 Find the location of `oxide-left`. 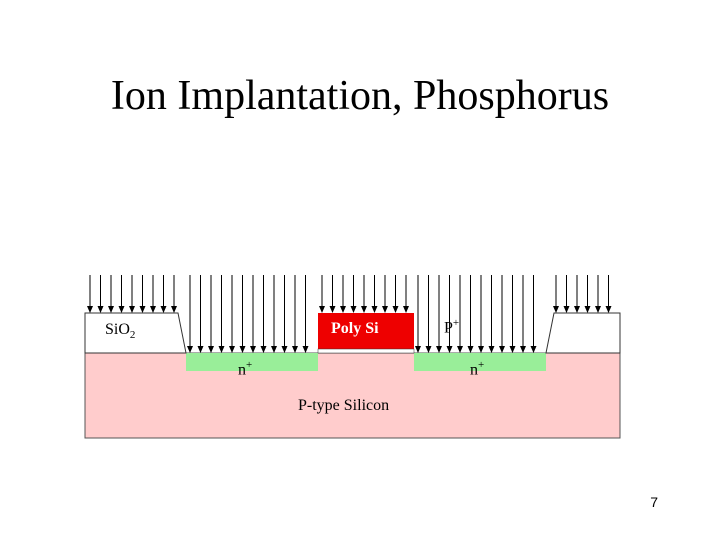

oxide-left is located at coordinates (135, 333).